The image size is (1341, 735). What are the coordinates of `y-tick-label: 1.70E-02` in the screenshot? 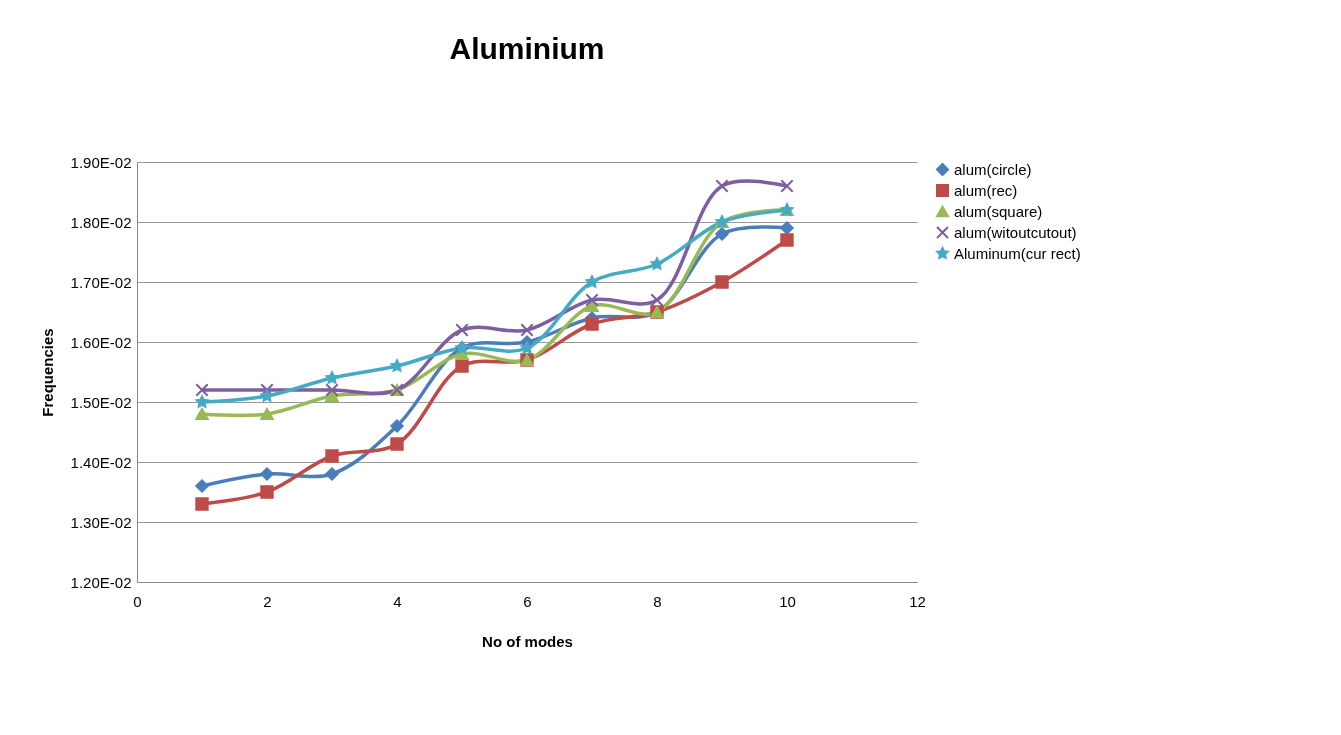 It's located at (101, 282).